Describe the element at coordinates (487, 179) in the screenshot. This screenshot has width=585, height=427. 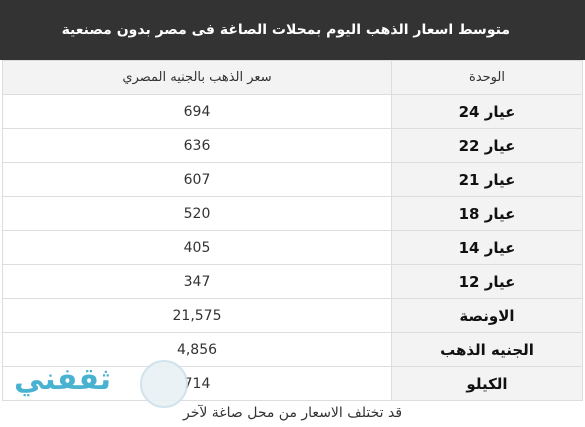
I see `unit-cell: عيار 21` at that location.